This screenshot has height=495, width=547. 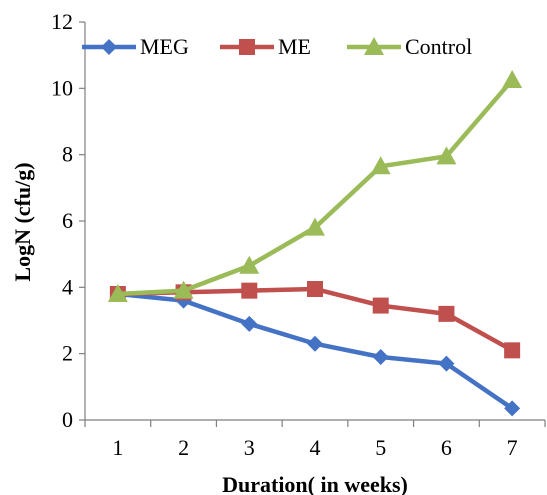 I want to click on chart-legend: MEG ME Control, so click(x=277, y=46).